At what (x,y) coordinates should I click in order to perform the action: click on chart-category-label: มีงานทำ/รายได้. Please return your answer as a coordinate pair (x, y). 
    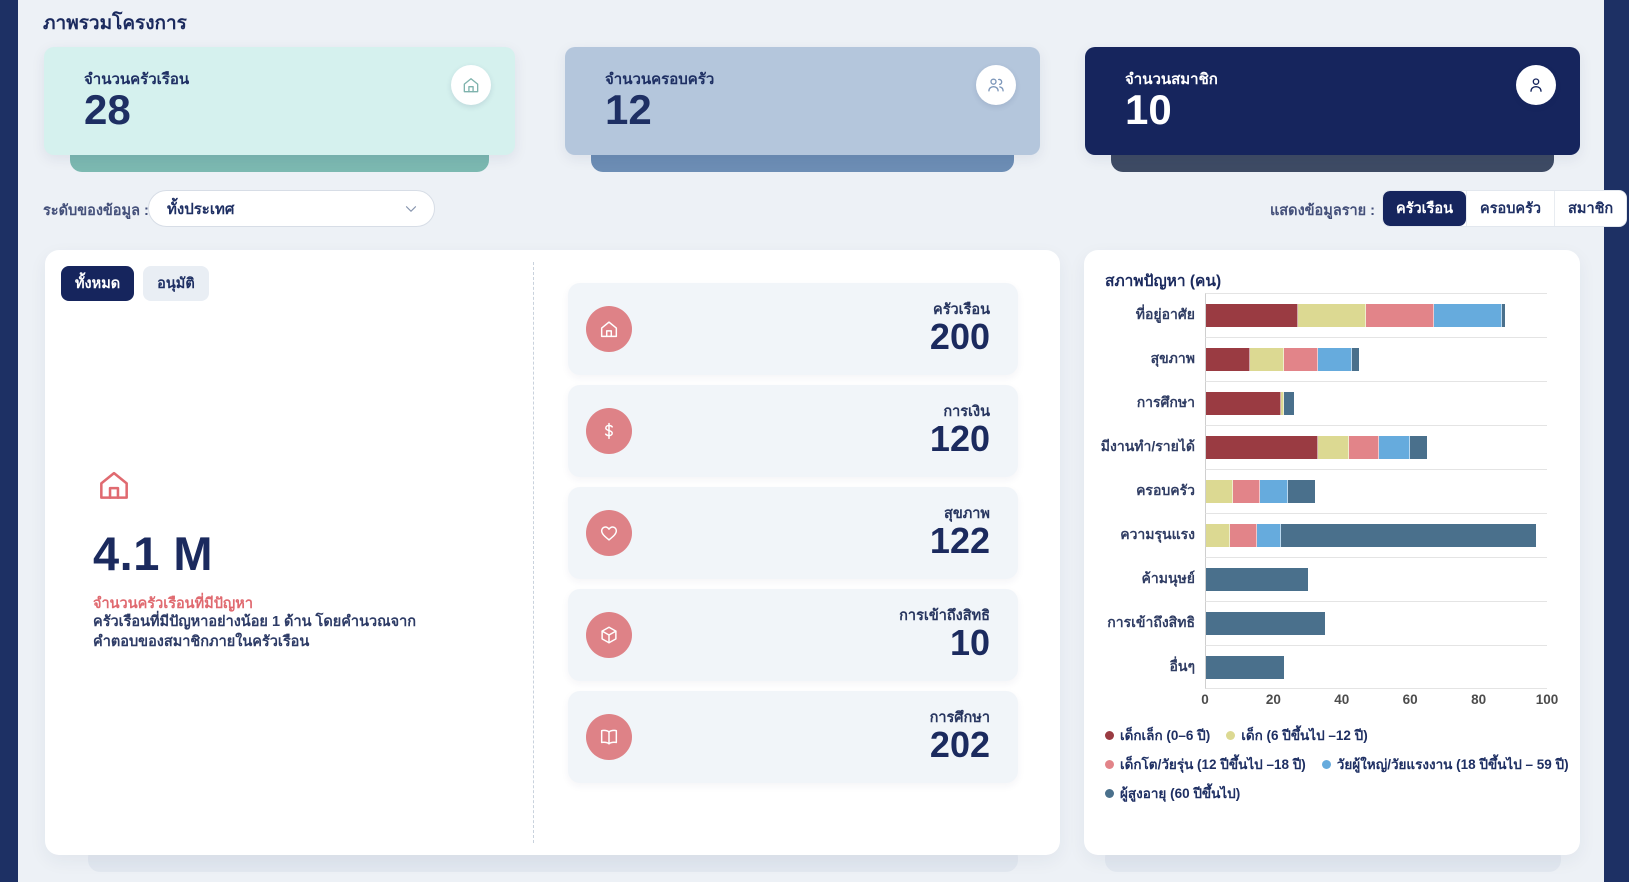
    Looking at the image, I should click on (1147, 446).